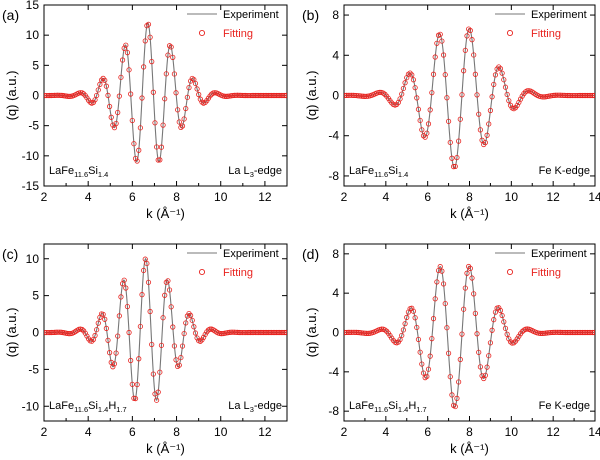  I want to click on sample-formula: LaFe11.6Si1.4H1.7, so click(88, 407).